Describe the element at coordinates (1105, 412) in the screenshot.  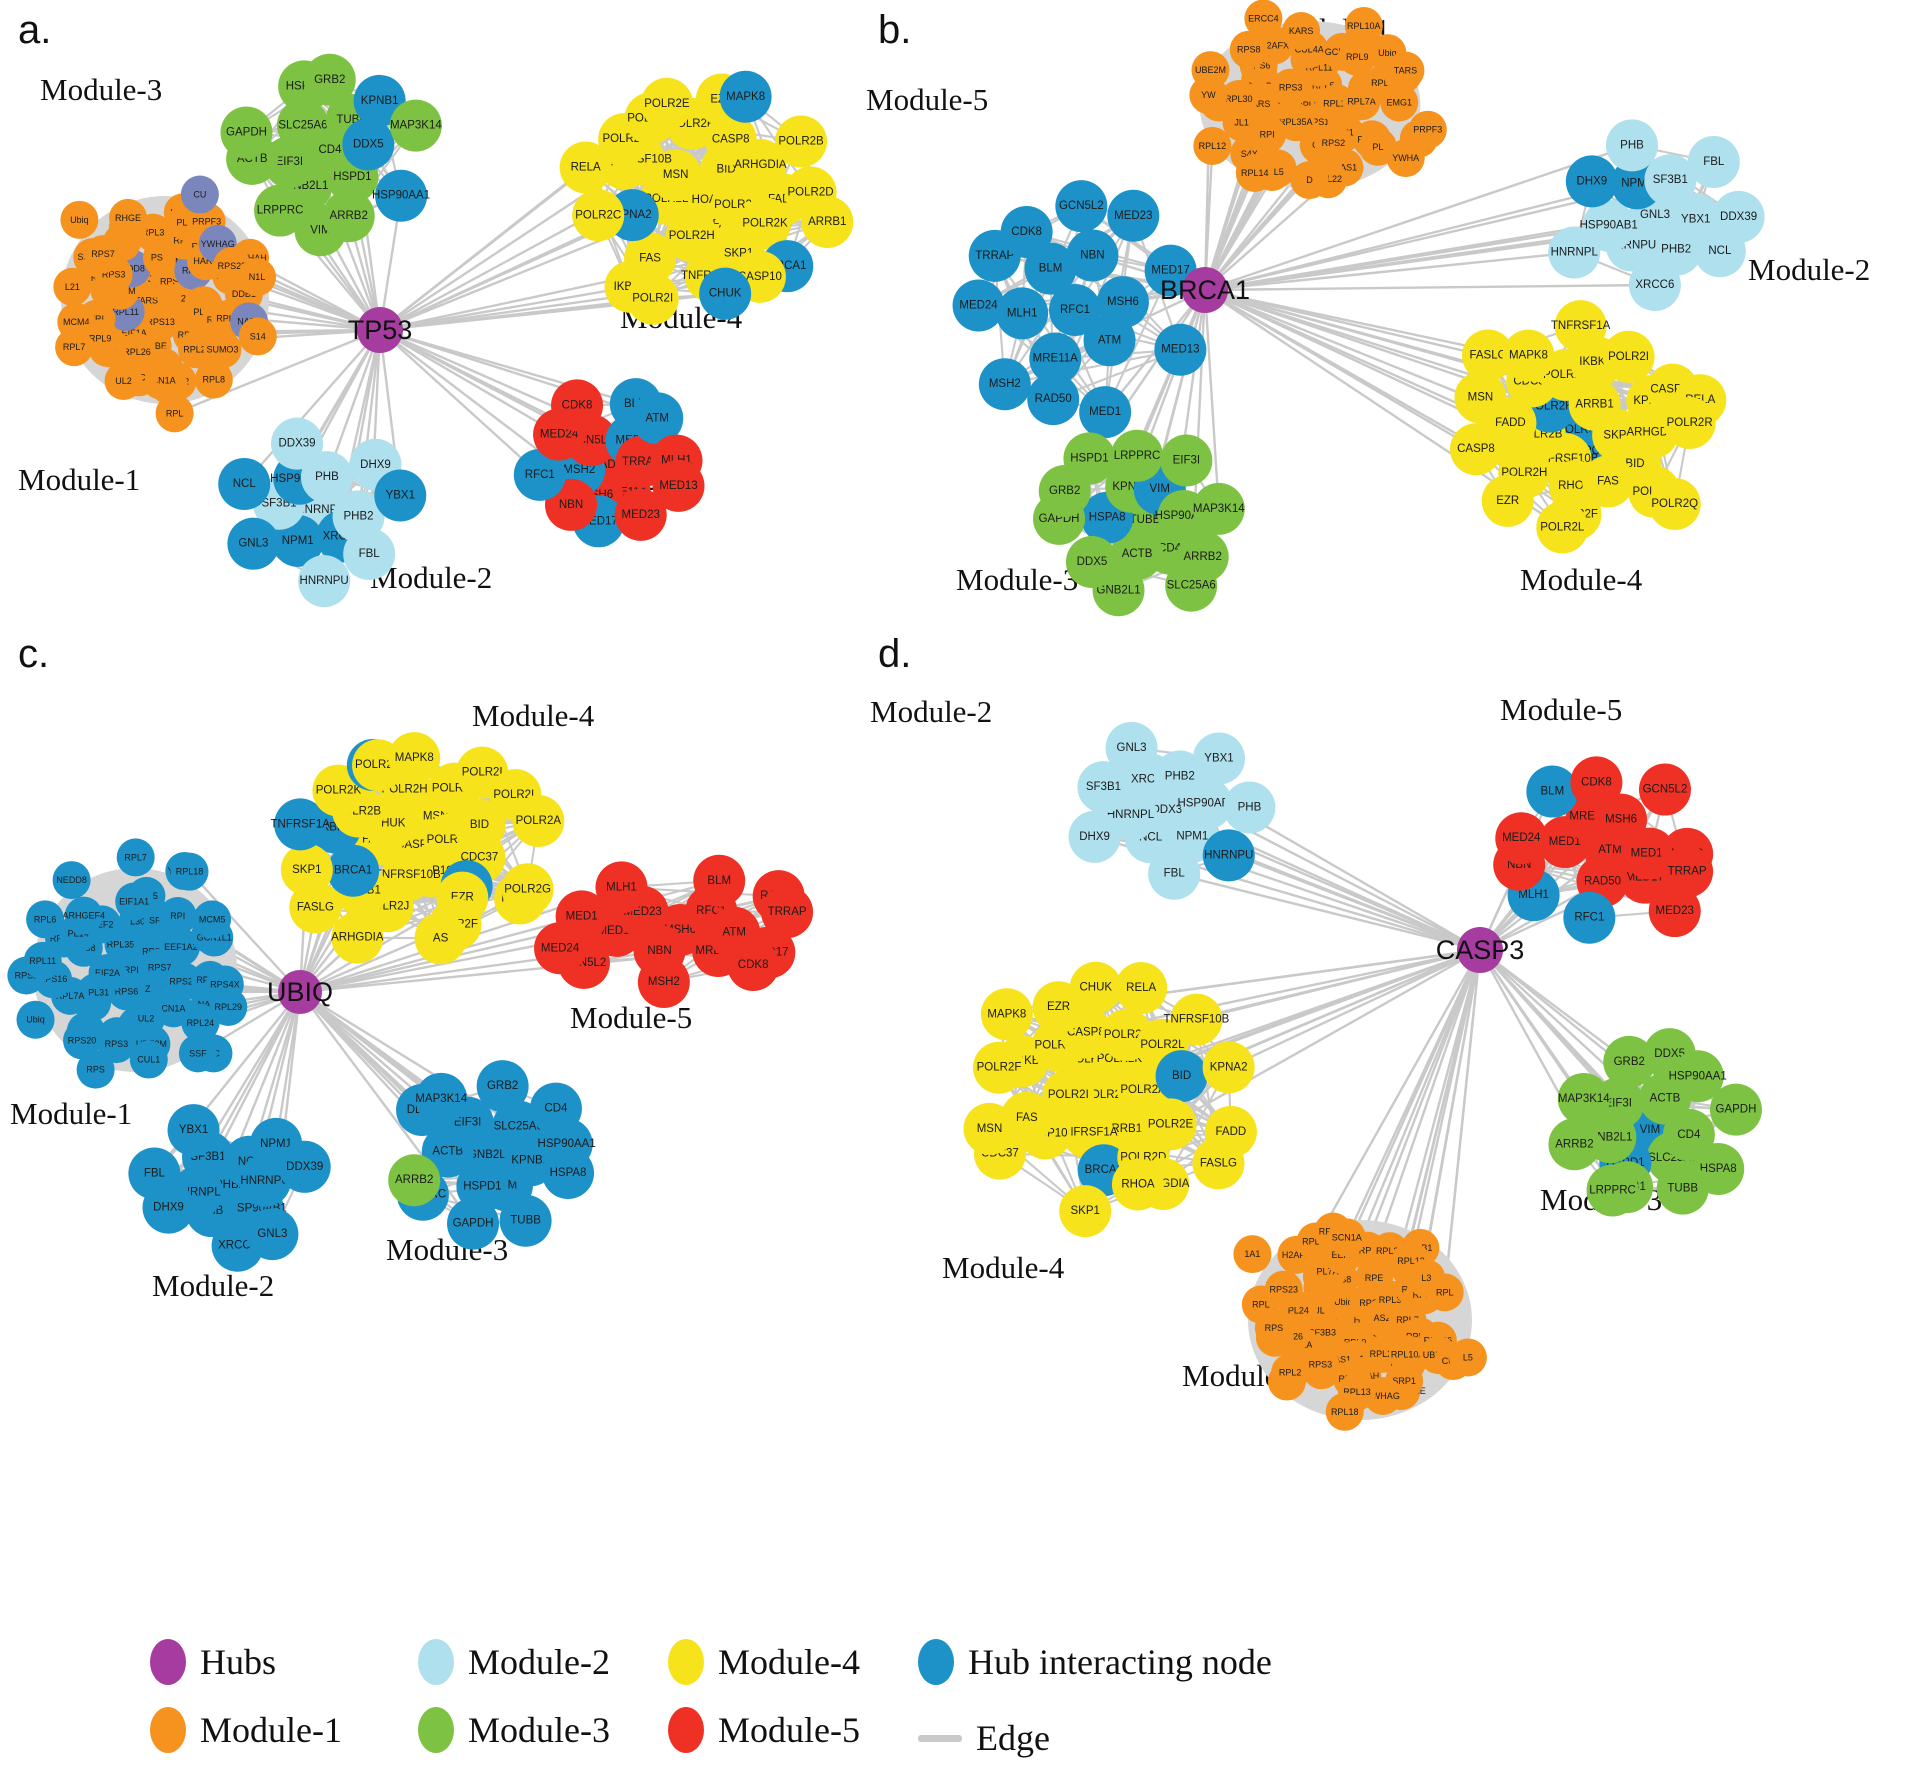
I see `graph-node: MED1` at that location.